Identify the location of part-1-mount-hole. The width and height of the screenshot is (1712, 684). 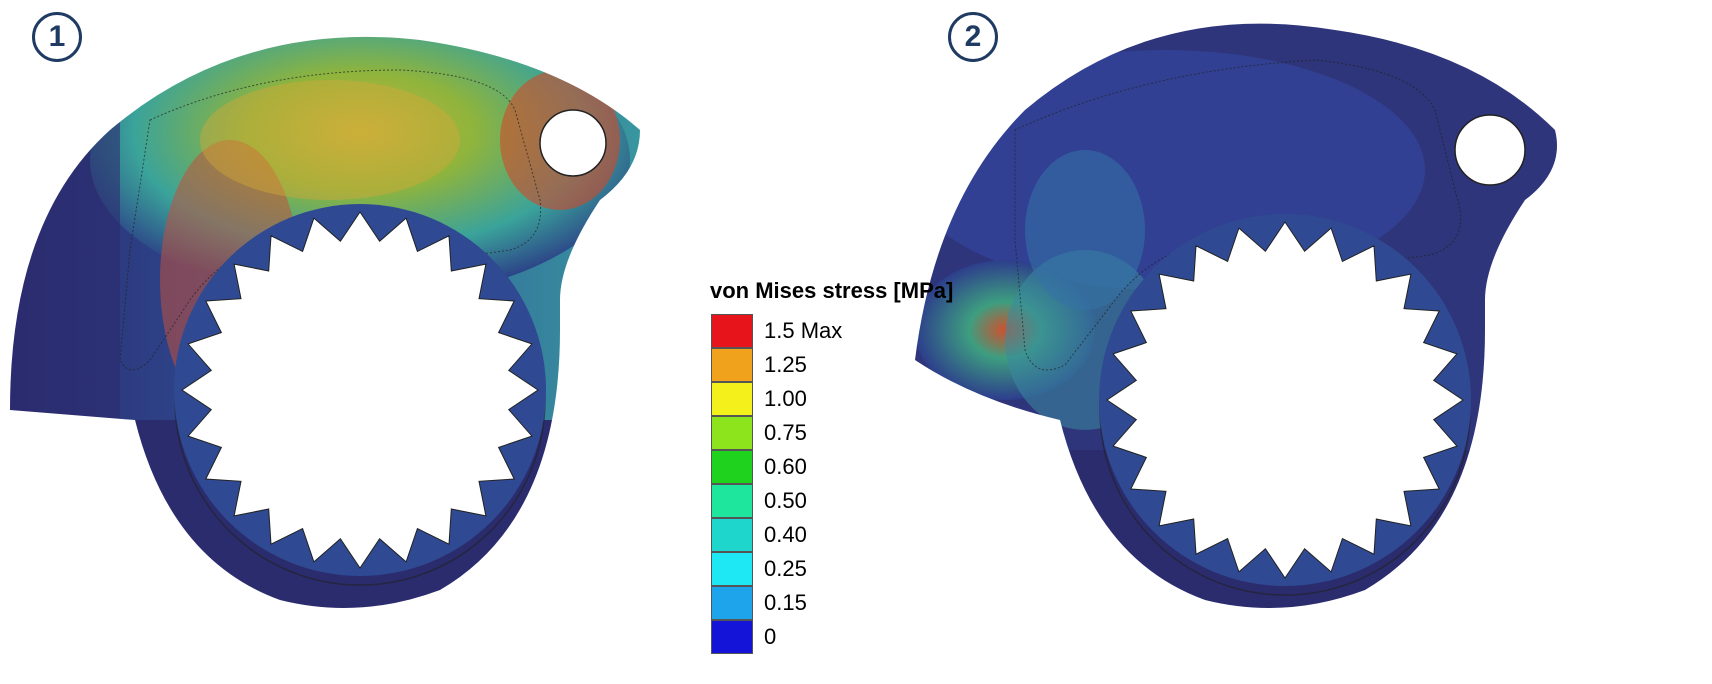
(573, 143).